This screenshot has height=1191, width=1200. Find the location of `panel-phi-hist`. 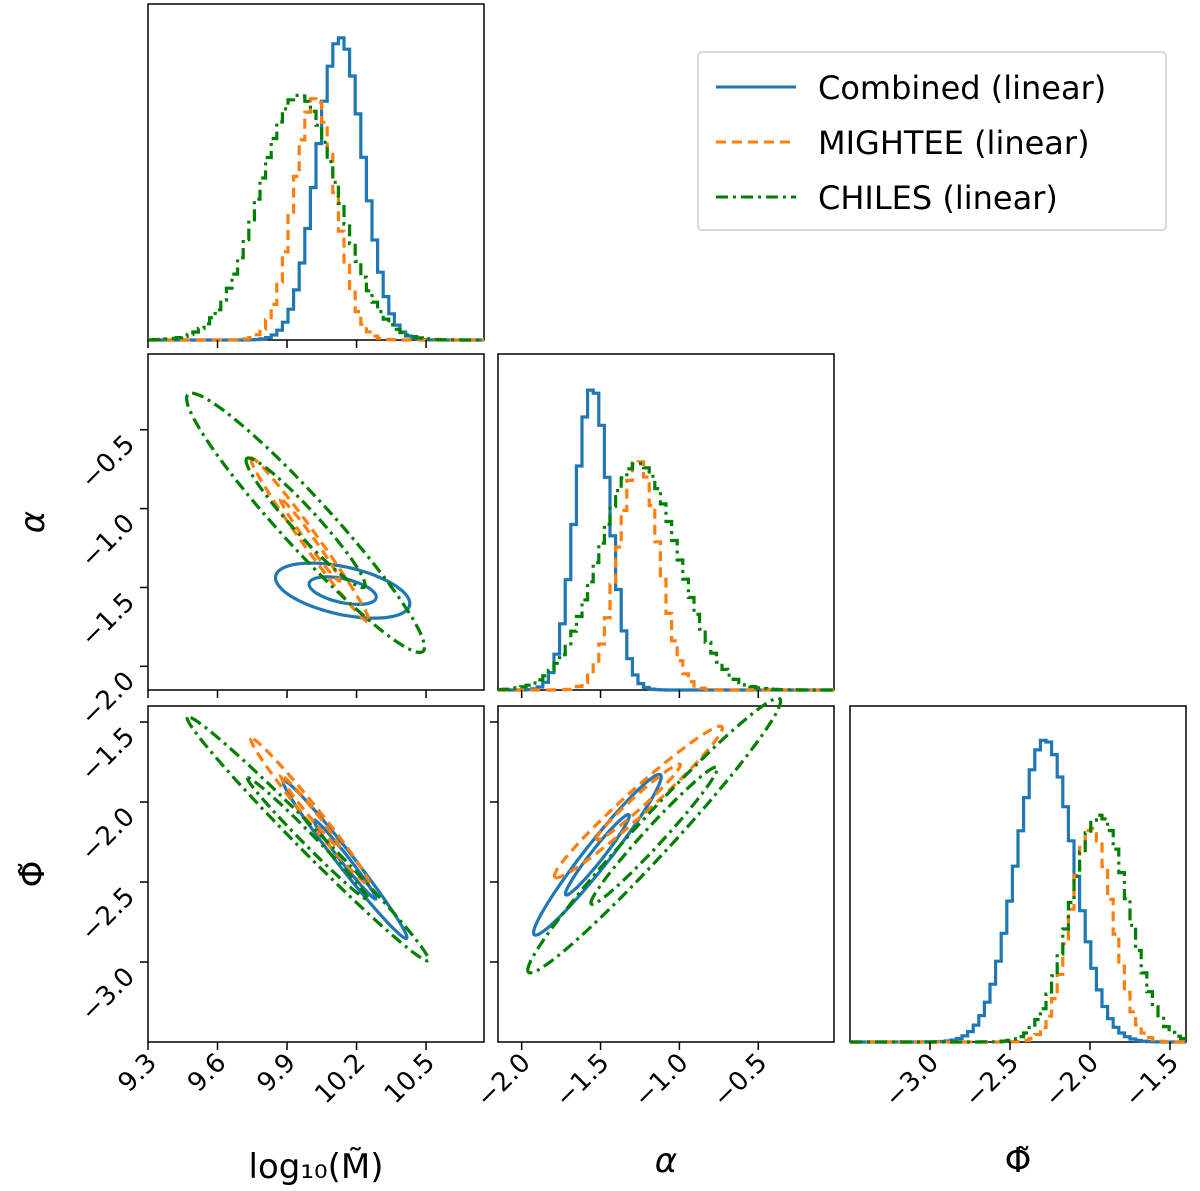

panel-phi-hist is located at coordinates (1018, 874).